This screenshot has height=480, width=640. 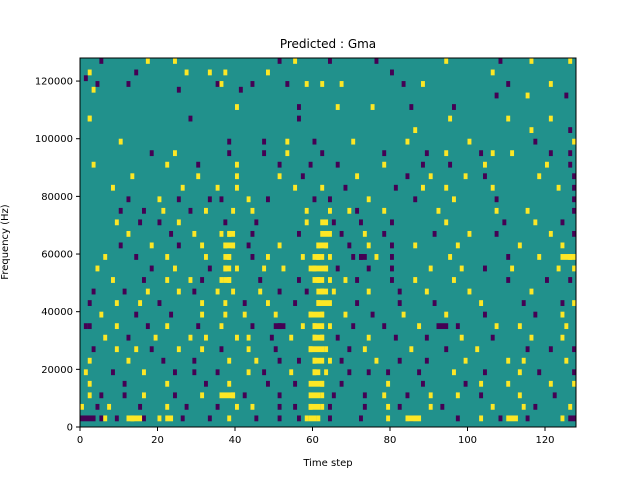 What do you see at coordinates (57, 312) in the screenshot?
I see `y-tick-label: 40000` at bounding box center [57, 312].